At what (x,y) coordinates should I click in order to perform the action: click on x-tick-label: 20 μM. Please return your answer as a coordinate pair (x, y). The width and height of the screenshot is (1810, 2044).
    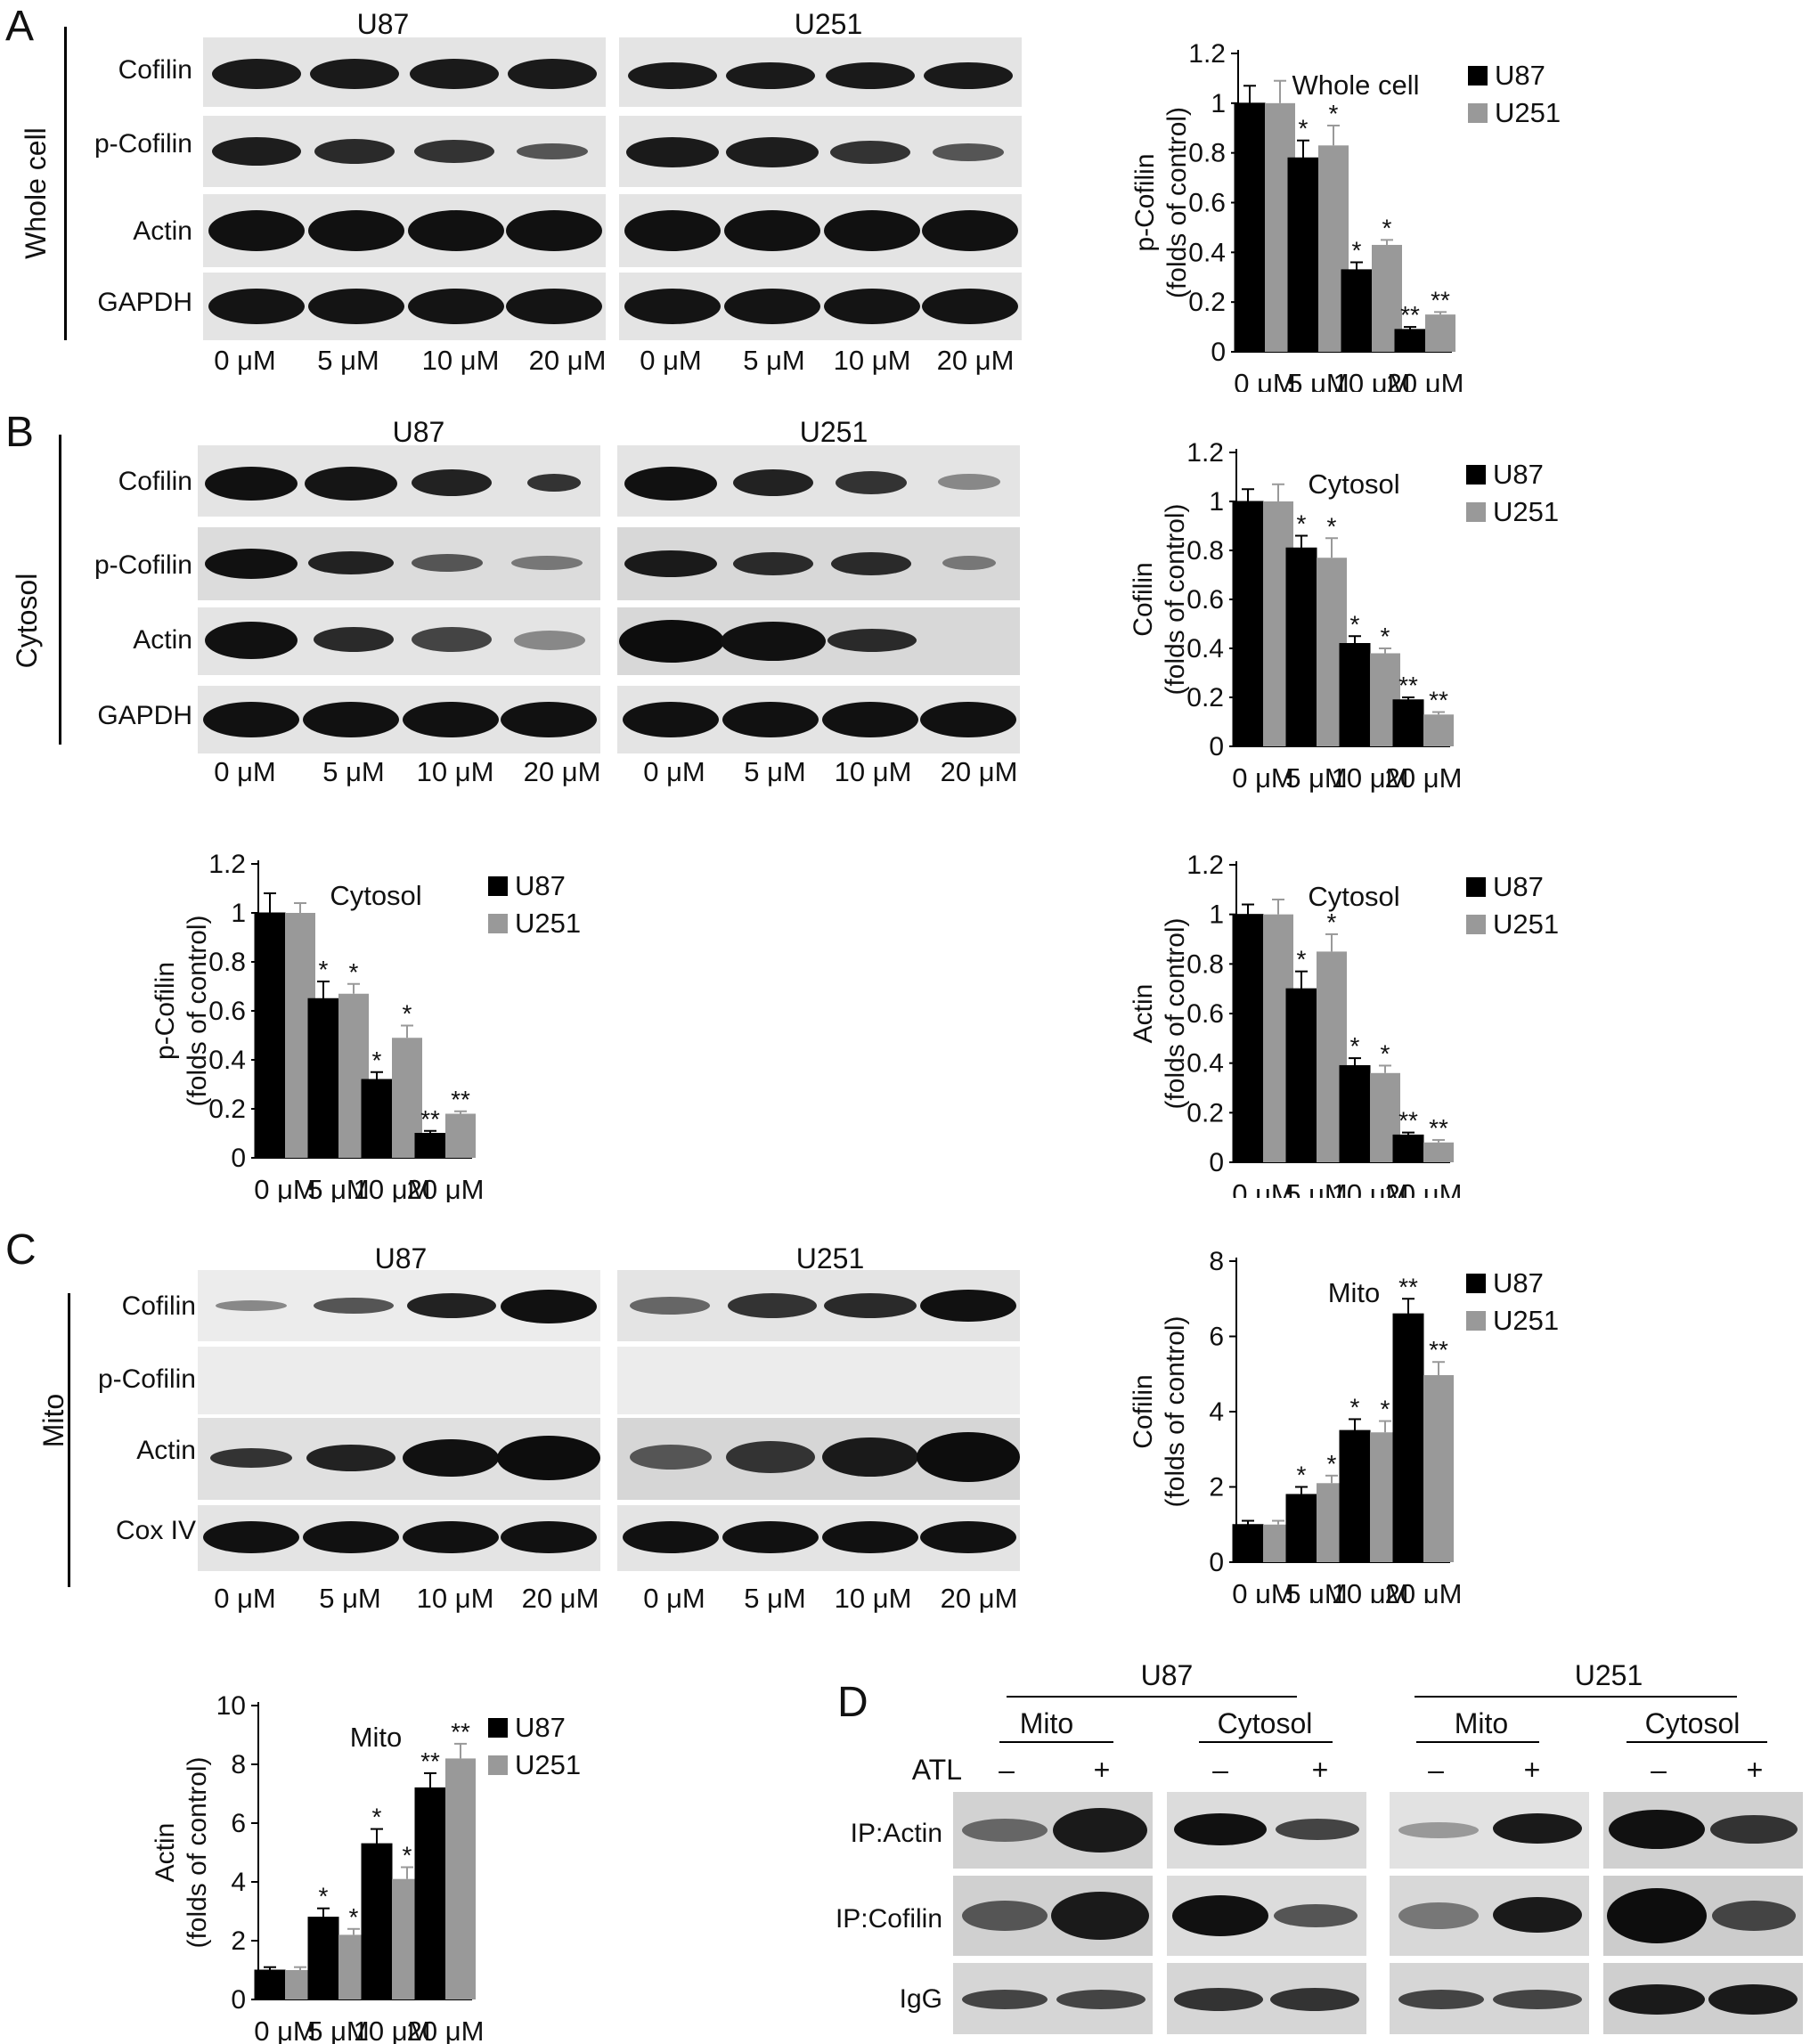
    Looking at the image, I should click on (446, 1188).